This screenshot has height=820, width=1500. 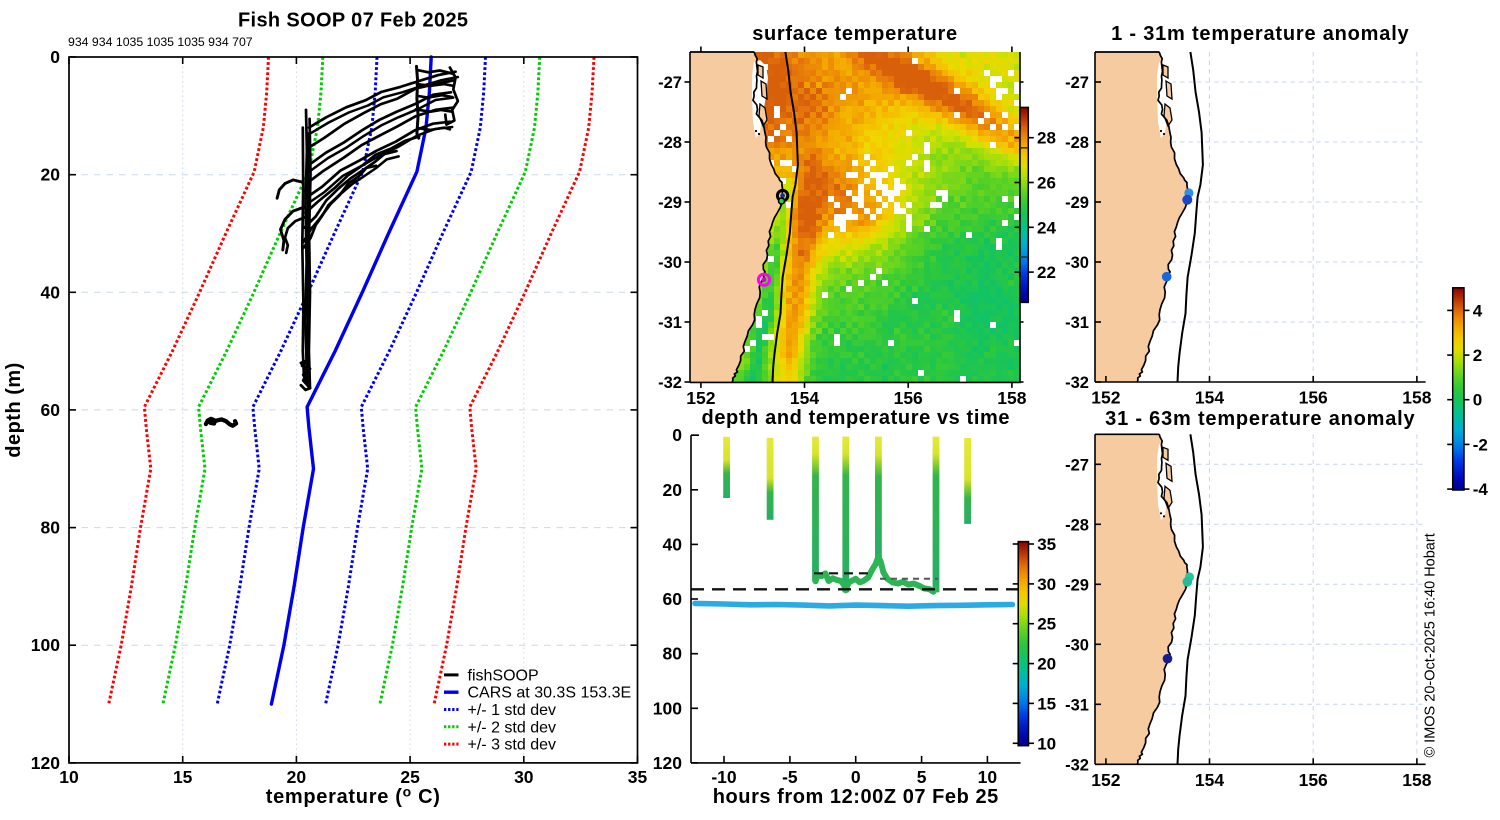 What do you see at coordinates (856, 797) in the screenshot?
I see `svg-text: hours from 12:00Z 07 Feb 25` at bounding box center [856, 797].